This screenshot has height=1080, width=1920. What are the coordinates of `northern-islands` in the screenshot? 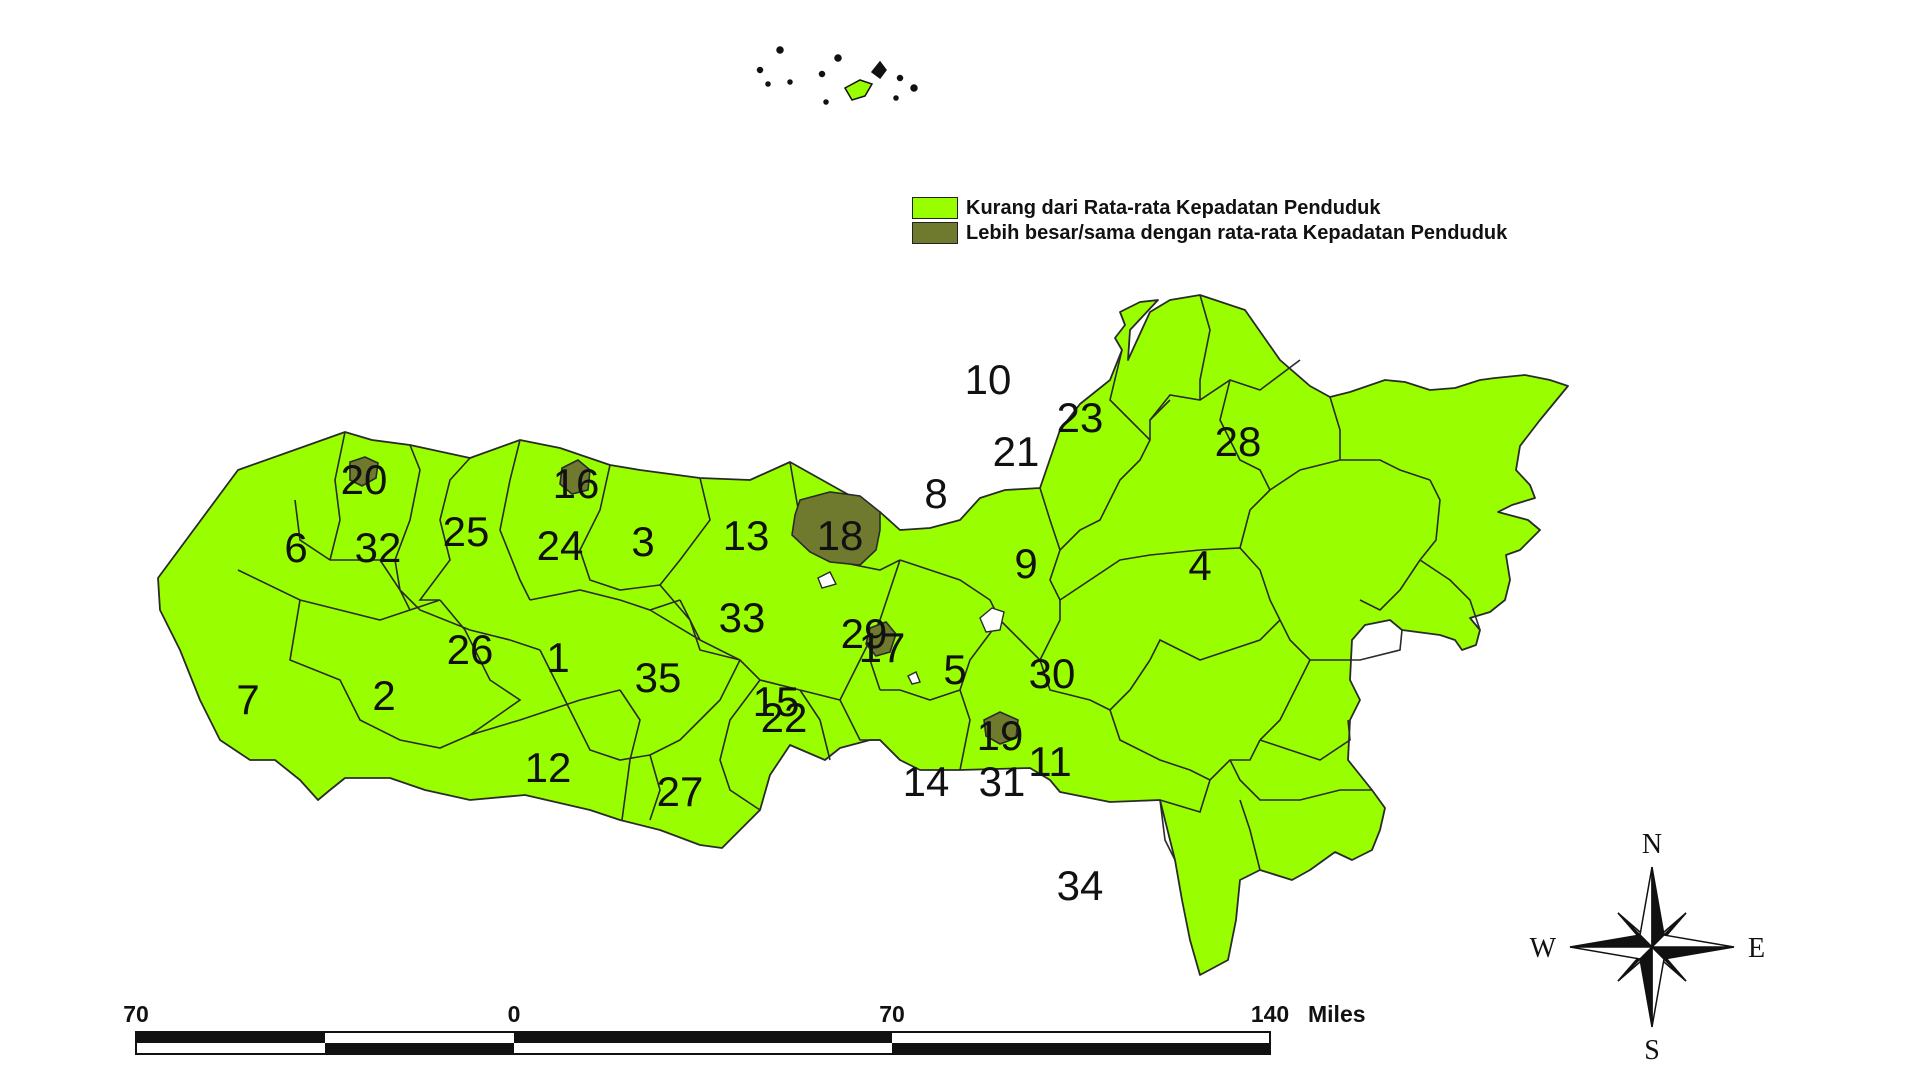 It's located at (837, 75).